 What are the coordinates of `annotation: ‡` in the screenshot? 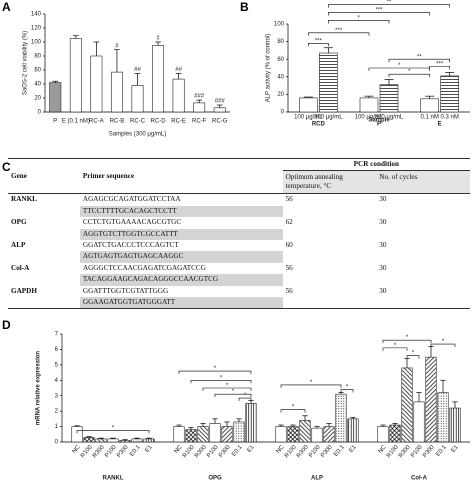 It's located at (157, 39).